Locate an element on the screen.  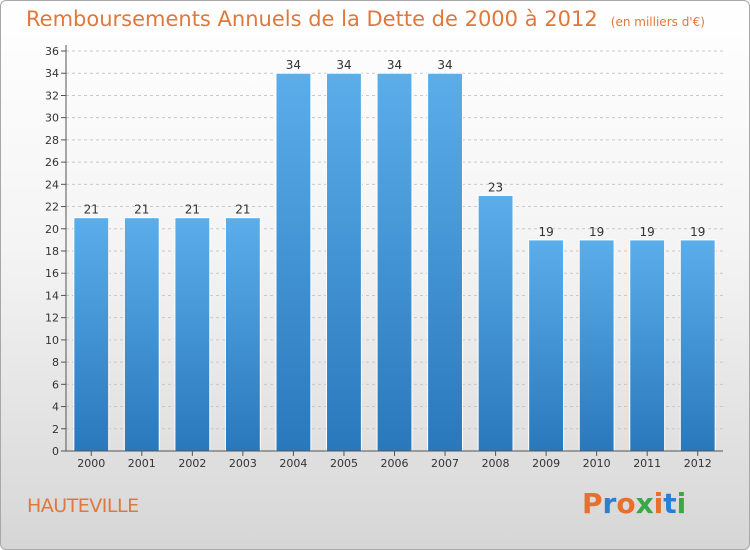
logo-letter: P is located at coordinates (592, 503).